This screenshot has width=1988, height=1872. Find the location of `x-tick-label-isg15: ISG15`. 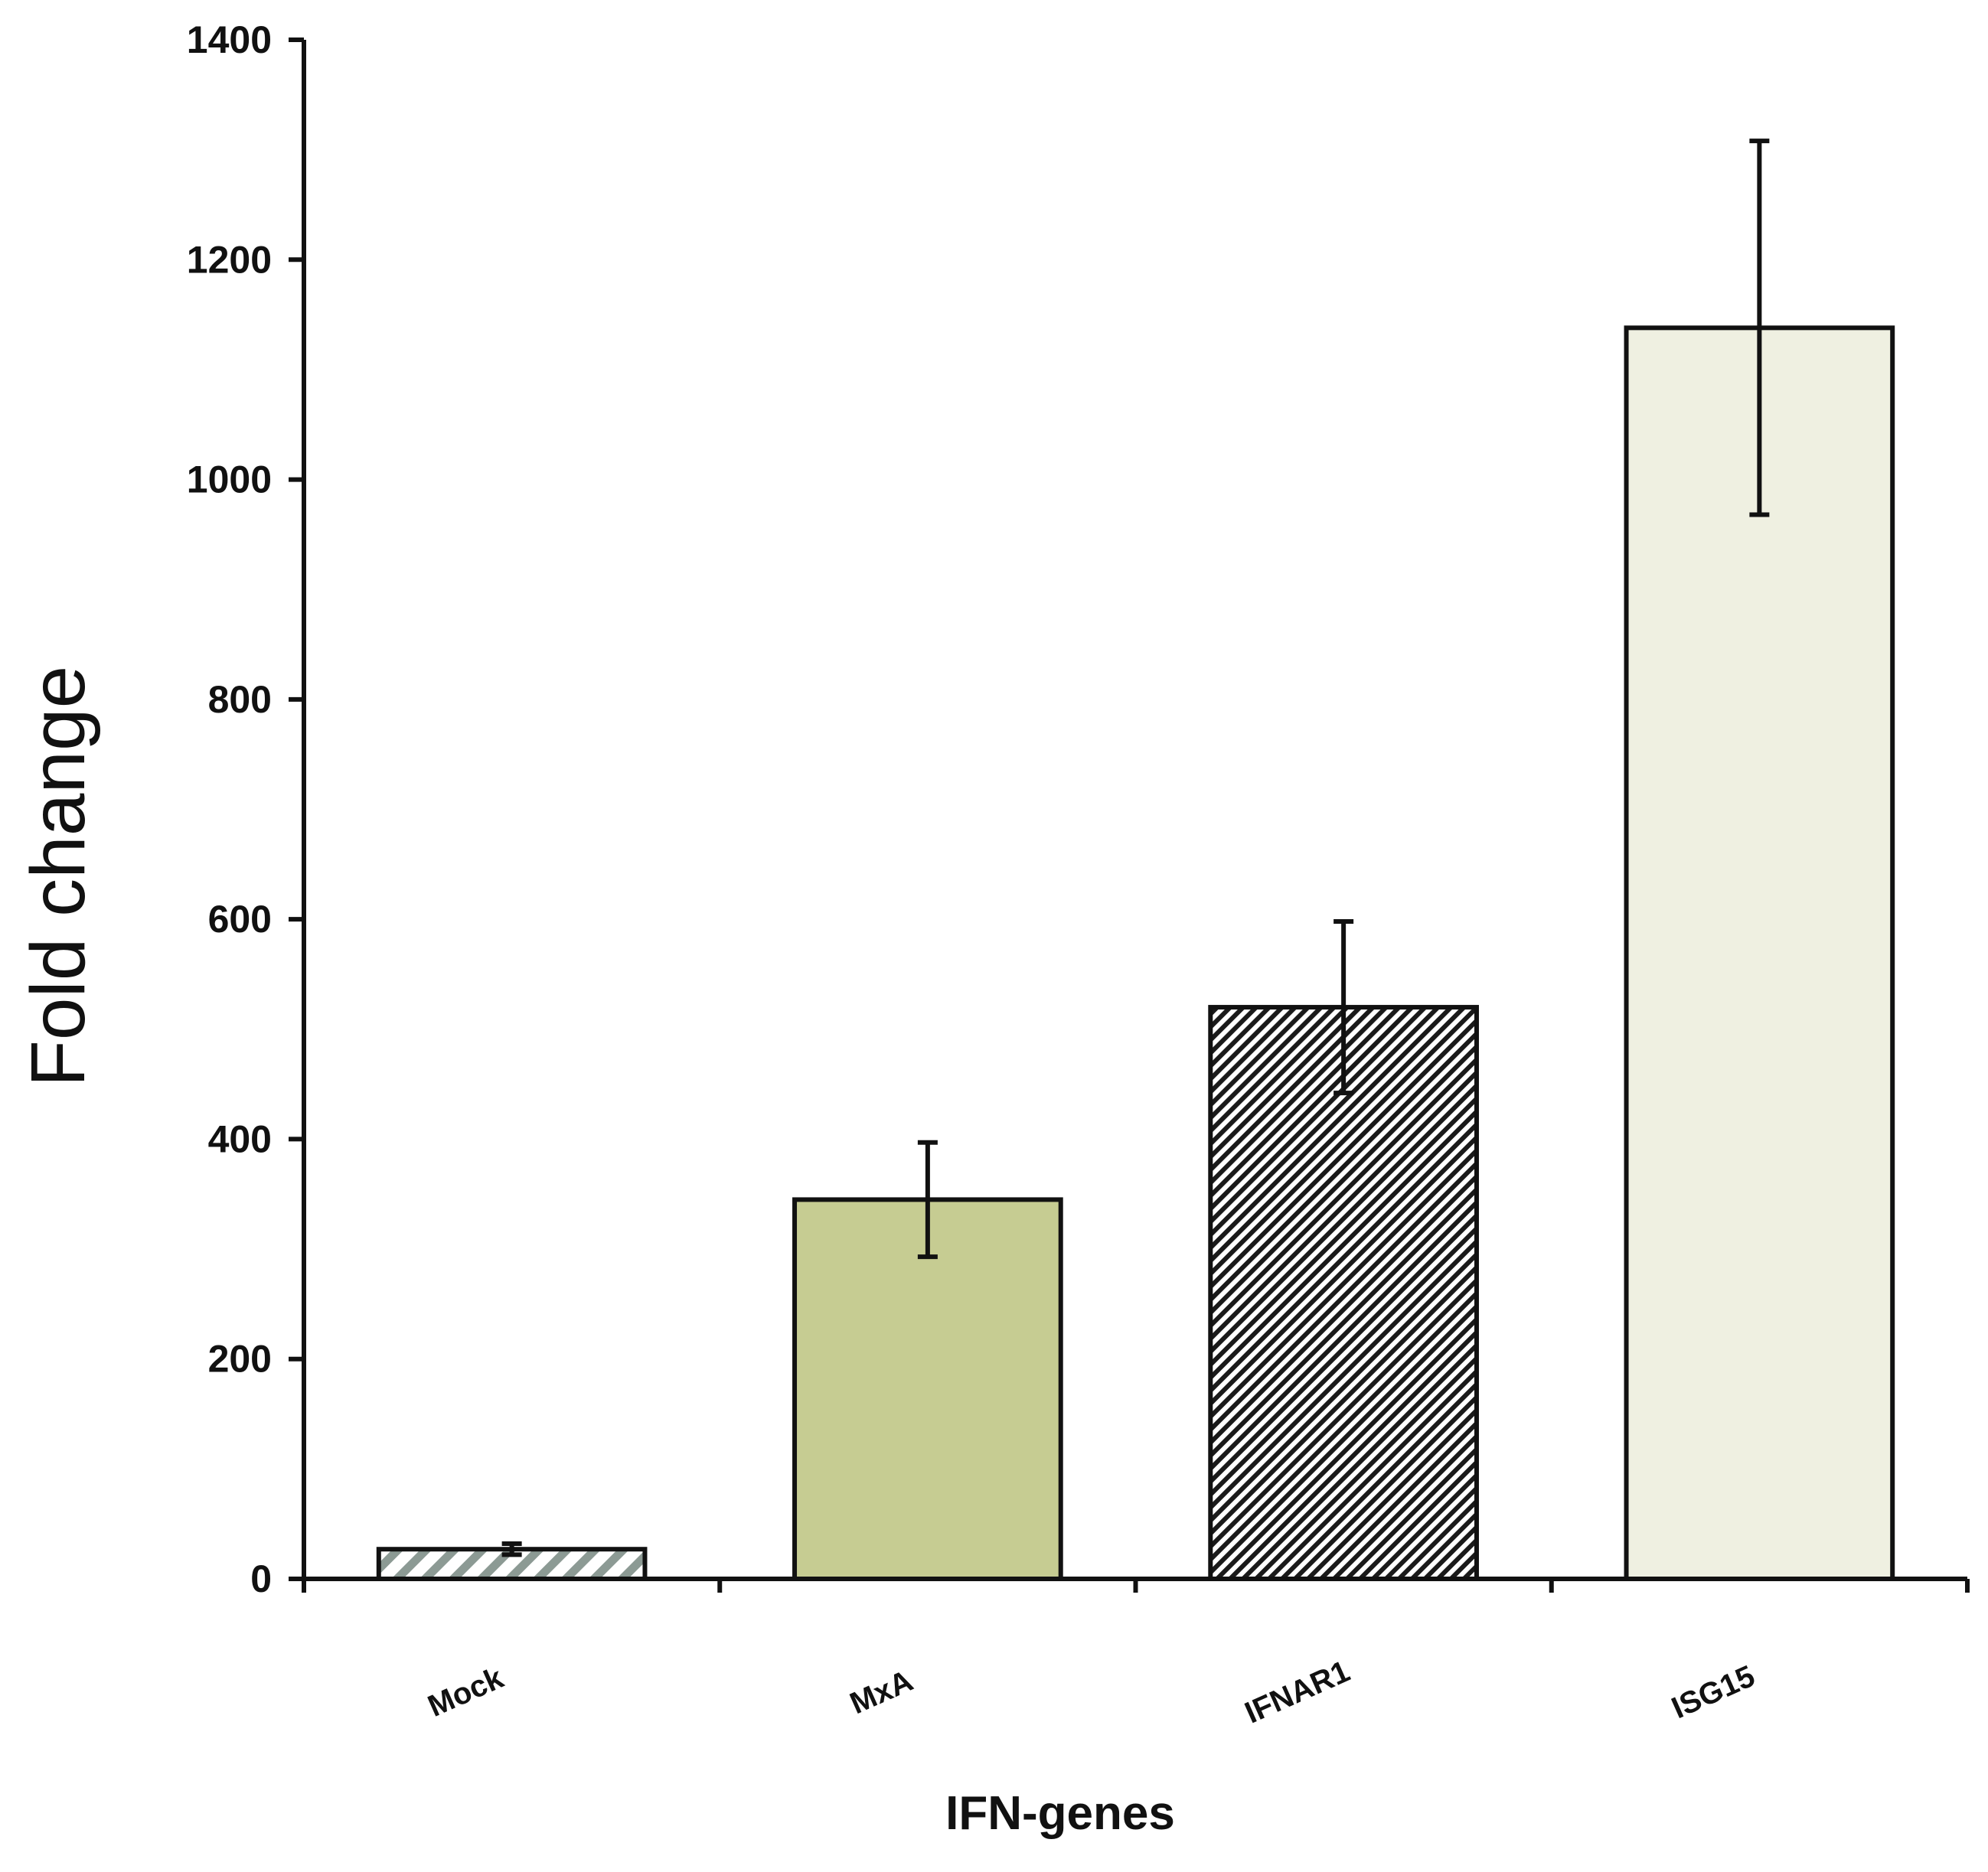

x-tick-label-isg15: ISG15 is located at coordinates (1712, 1692).